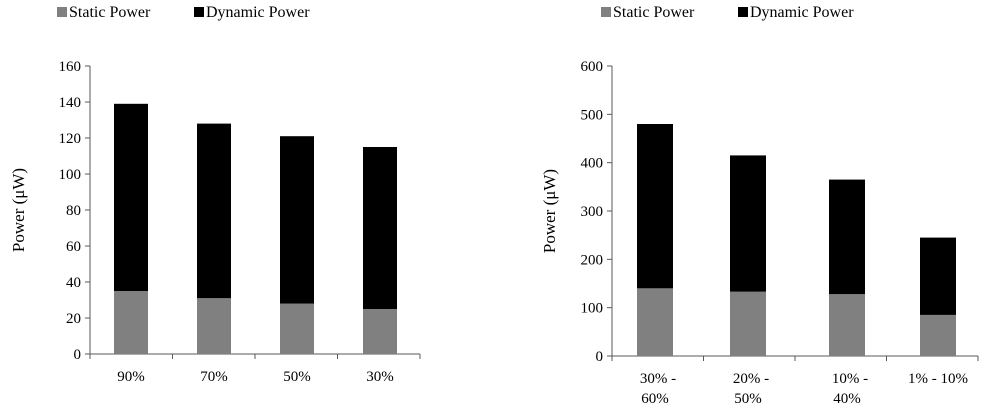 The image size is (984, 419). Describe the element at coordinates (380, 377) in the screenshot. I see `x-tick-label: 30%` at that location.